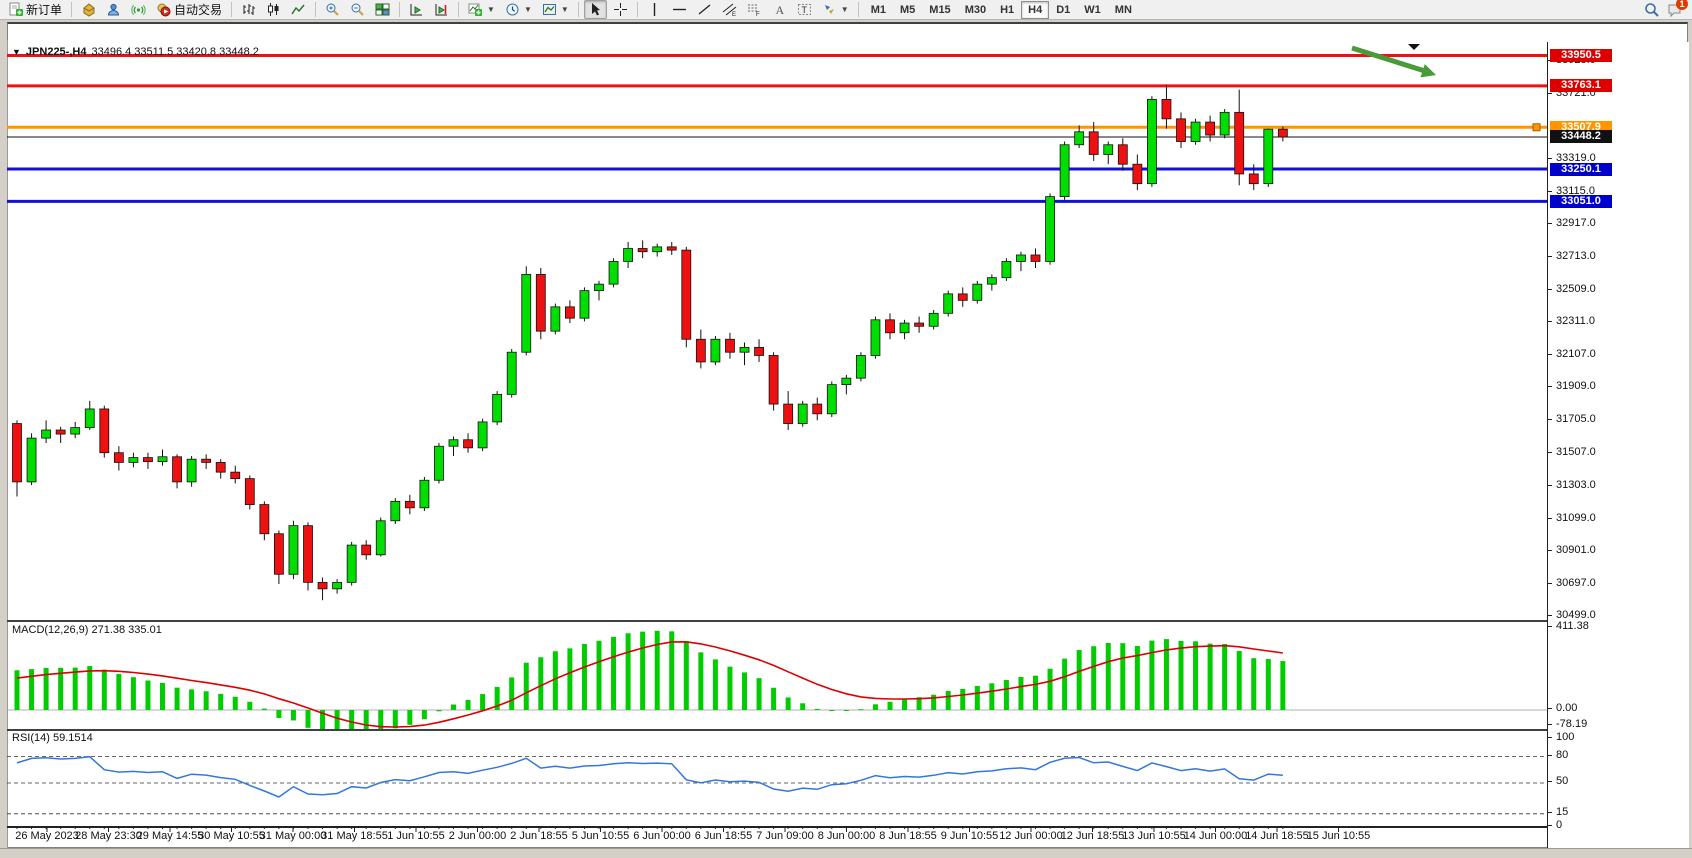  I want to click on new-order-button: 新订单, so click(35, 9).